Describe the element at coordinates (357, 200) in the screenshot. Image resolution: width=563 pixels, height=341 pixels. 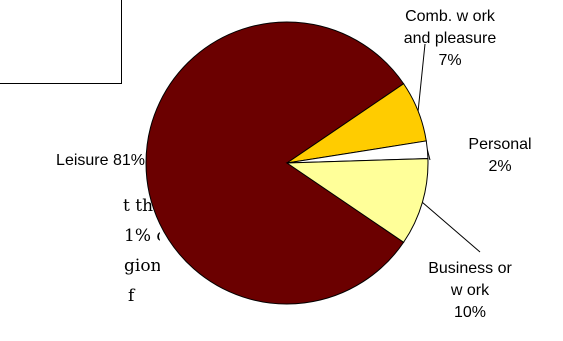
I see `pie-slice-business-work` at that location.